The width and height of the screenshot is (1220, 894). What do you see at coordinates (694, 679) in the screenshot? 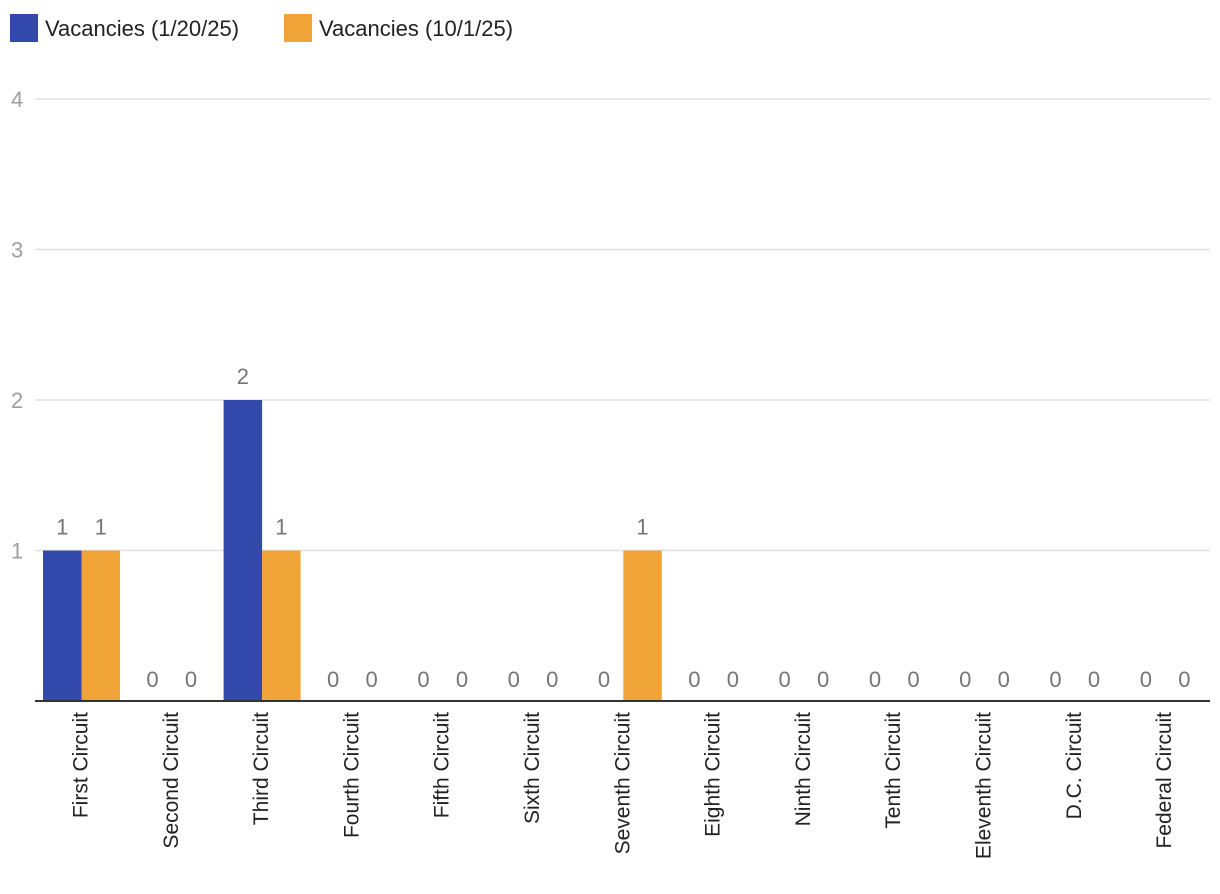
I see `data-label-eighth-circuit-series-1: 0` at bounding box center [694, 679].